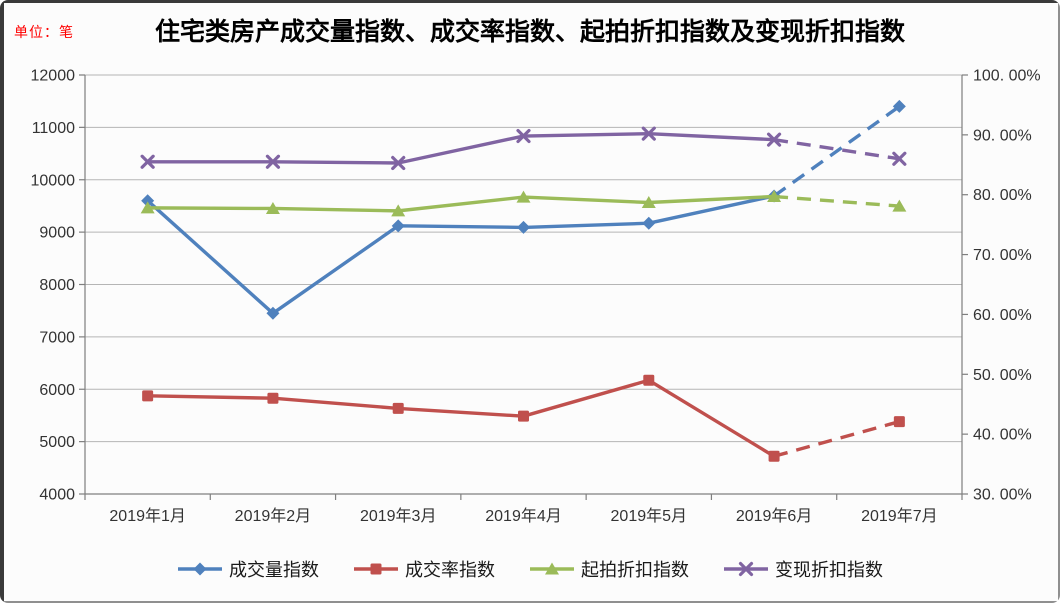 This screenshot has height=603, width=1060. What do you see at coordinates (530, 1) in the screenshot?
I see `figure-border-top` at bounding box center [530, 1].